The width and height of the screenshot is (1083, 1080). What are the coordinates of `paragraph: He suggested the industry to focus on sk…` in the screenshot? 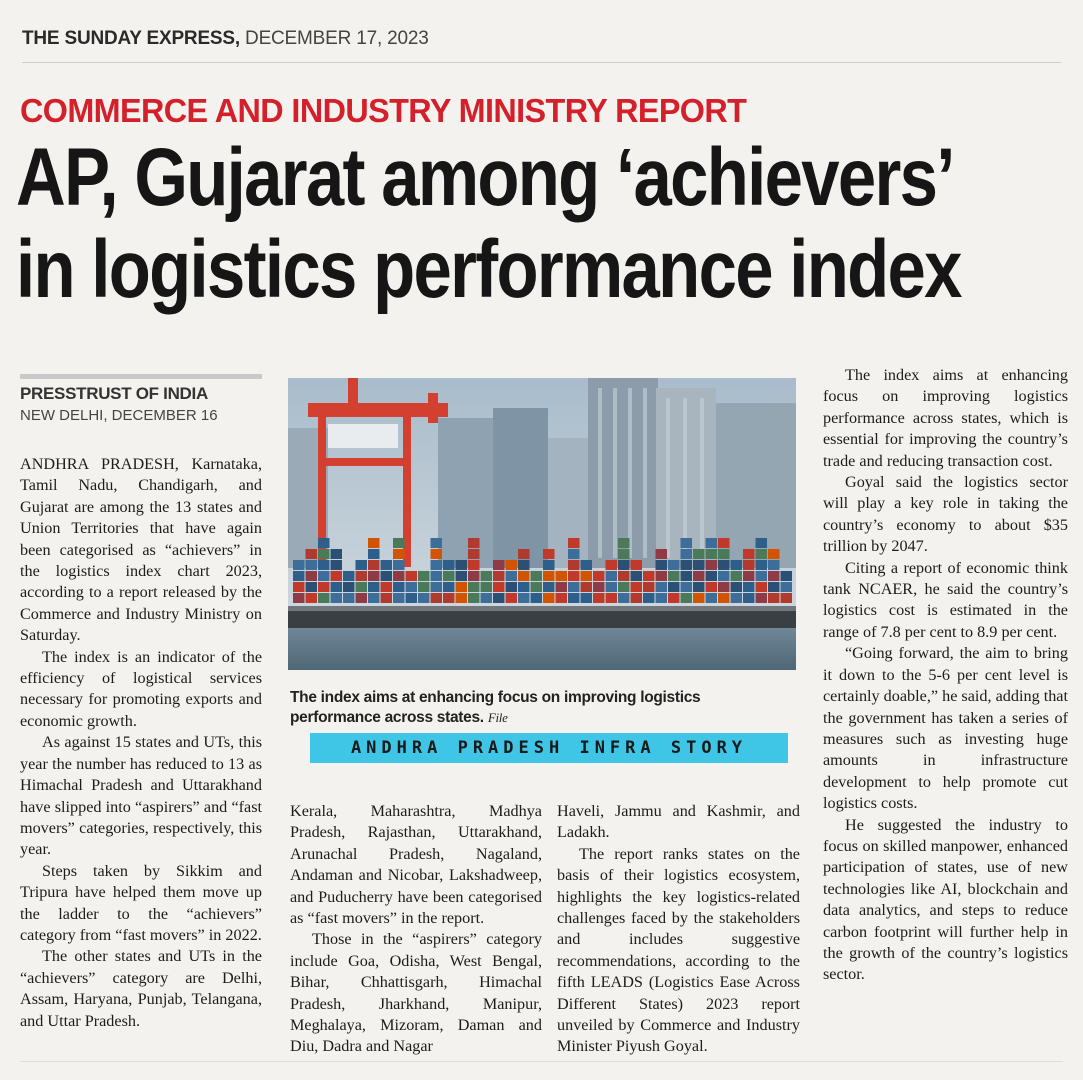 It's located at (945, 899).